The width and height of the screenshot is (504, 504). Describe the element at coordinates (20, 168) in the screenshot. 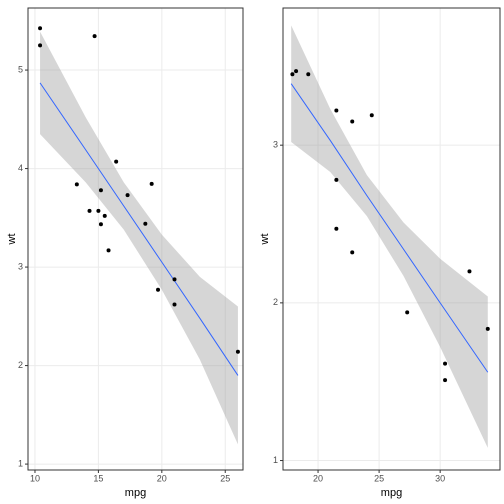

I see `y-tick-label: 4` at that location.